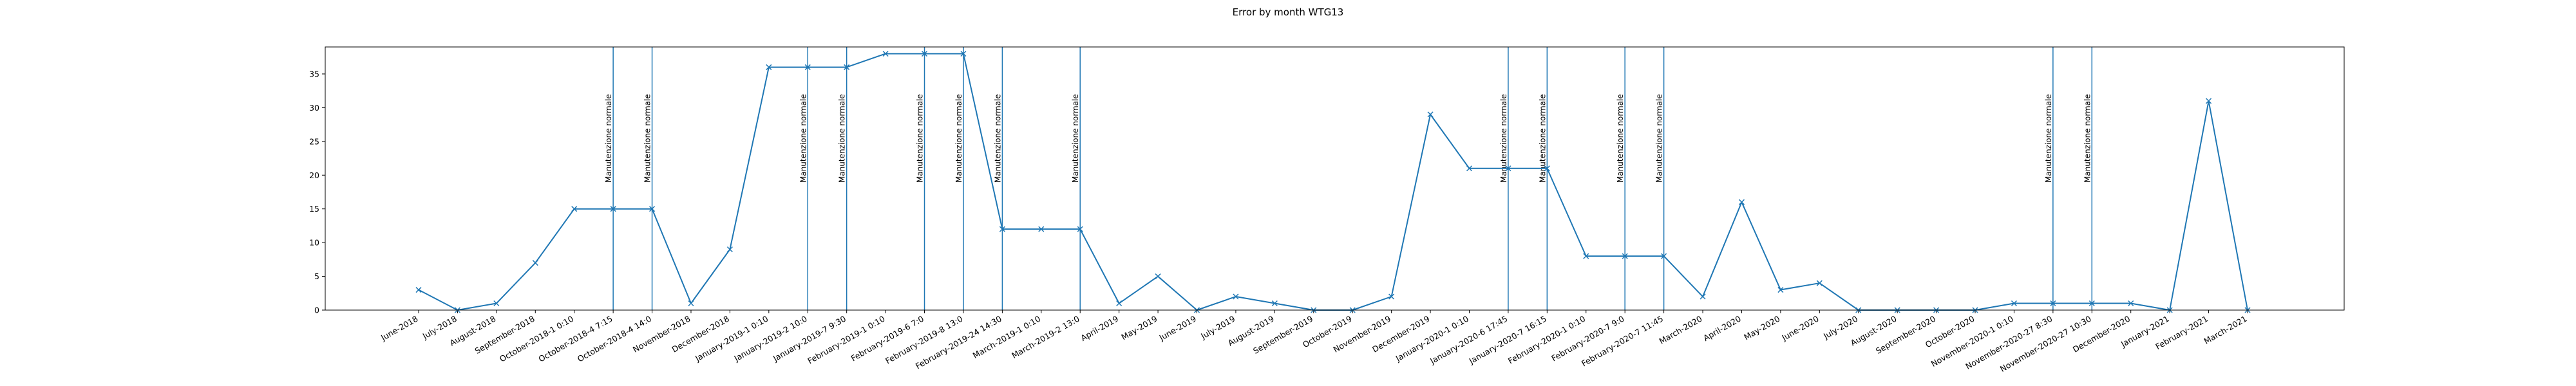  Describe the element at coordinates (314, 175) in the screenshot. I see `y-tick-label: 20` at that location.